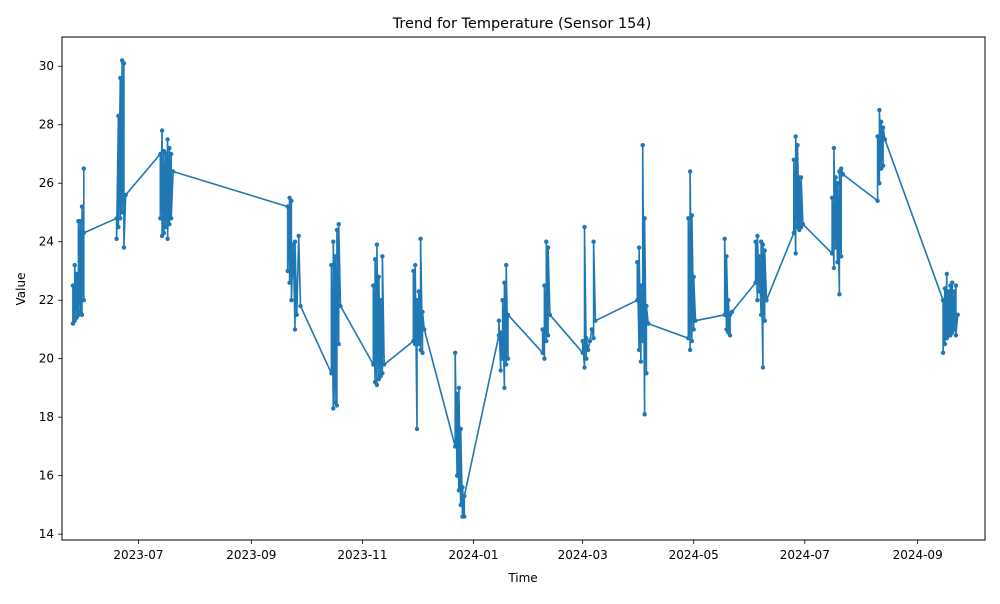 Image resolution: width=1000 pixels, height=604 pixels. Describe the element at coordinates (21, 289) in the screenshot. I see `y-axis-label: Value` at that location.